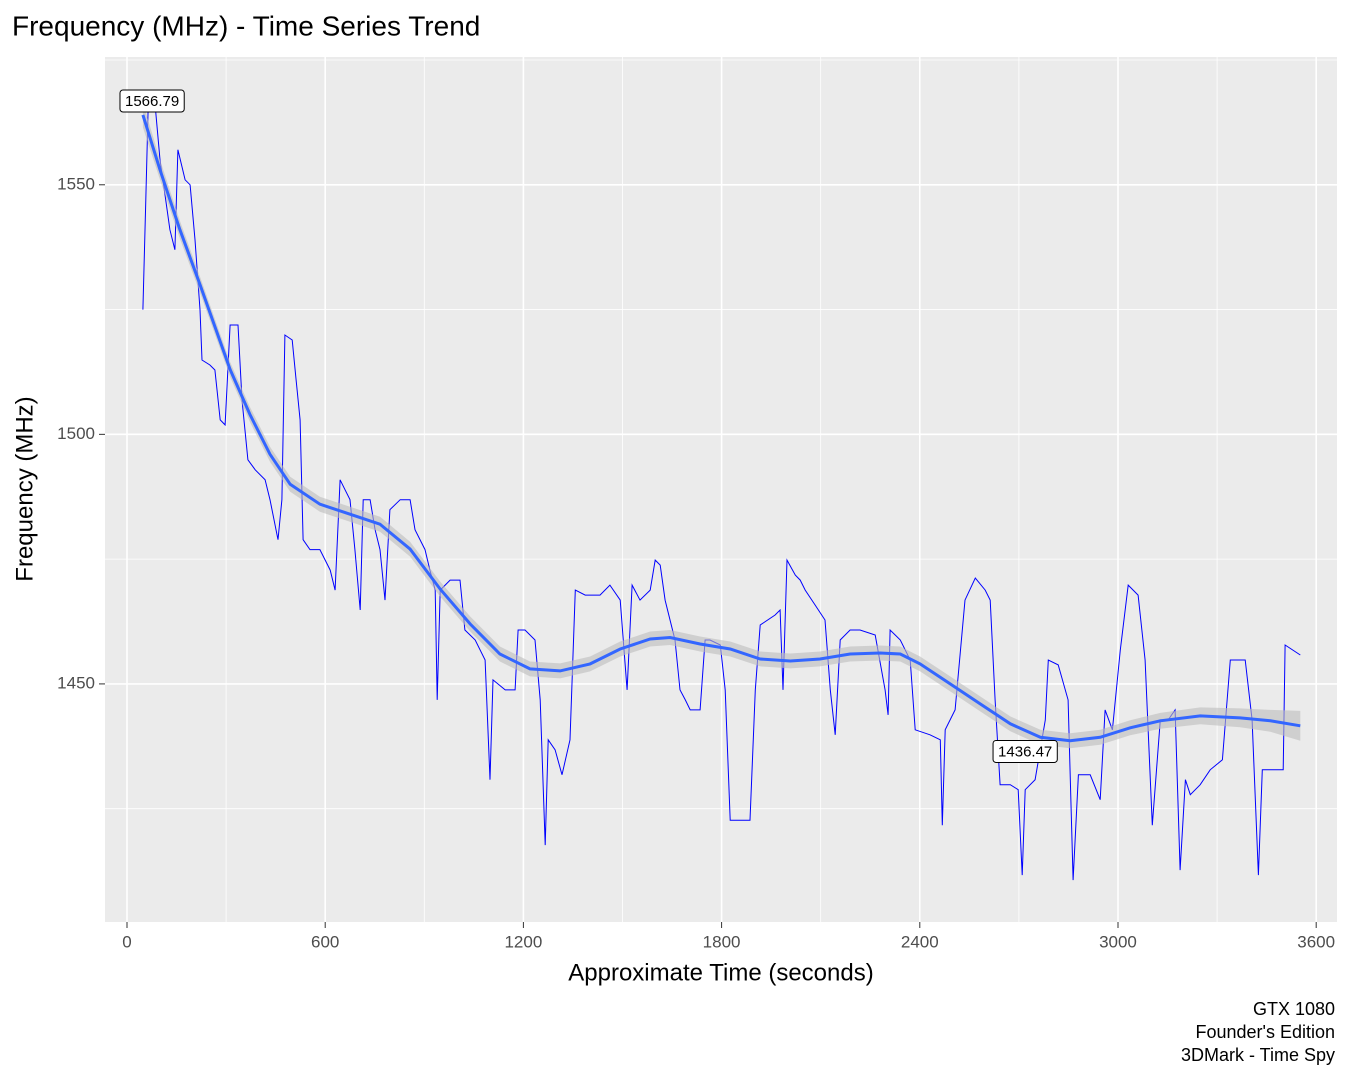  I want to click on x-tick-label: 3600, so click(1316, 941).